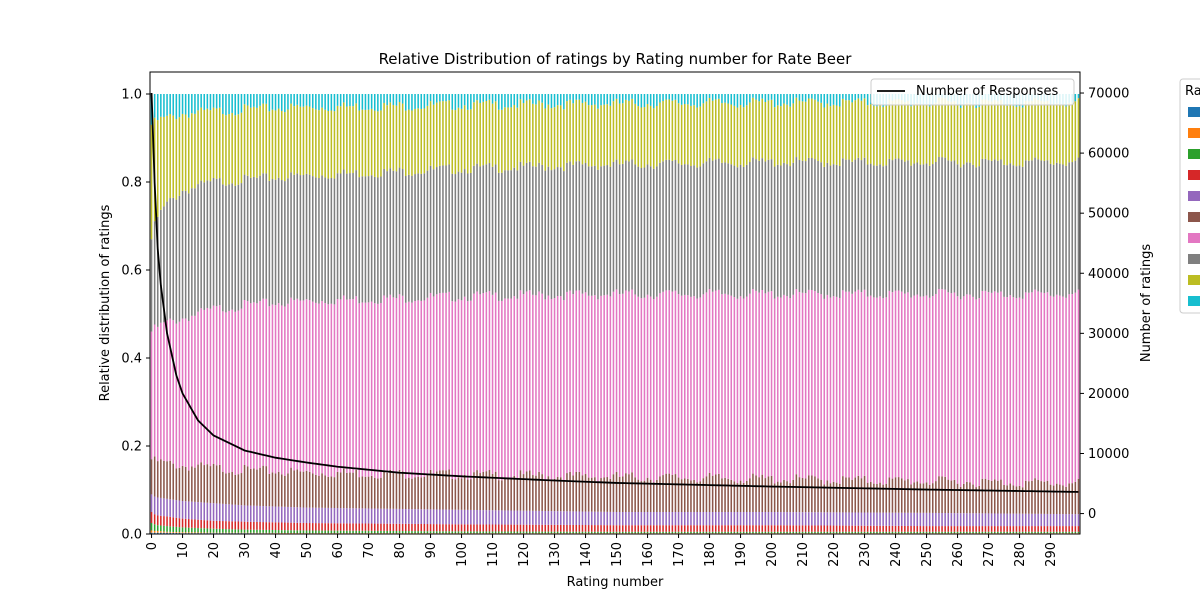 The width and height of the screenshot is (1200, 604). What do you see at coordinates (710, 554) in the screenshot?
I see `x-tick-label: 180` at bounding box center [710, 554].